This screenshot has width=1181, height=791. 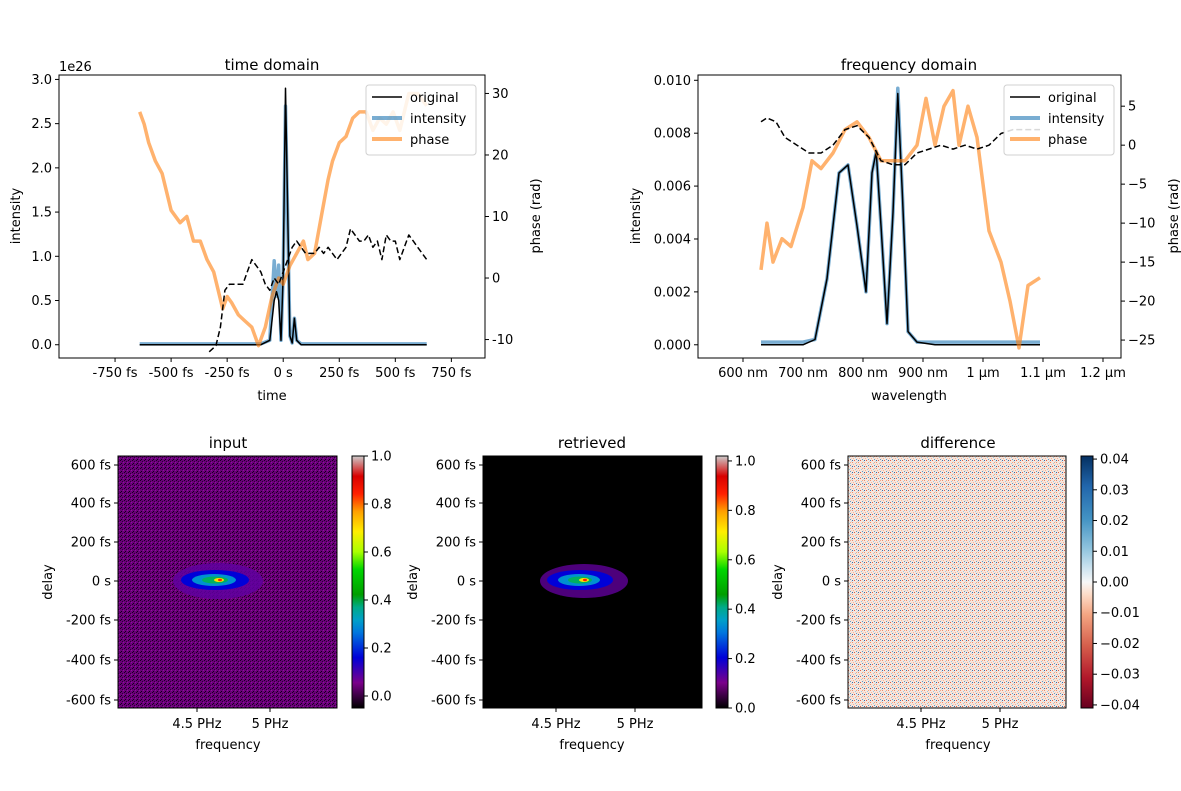 I want to click on y-axis-label: intensity, so click(x=16, y=216).